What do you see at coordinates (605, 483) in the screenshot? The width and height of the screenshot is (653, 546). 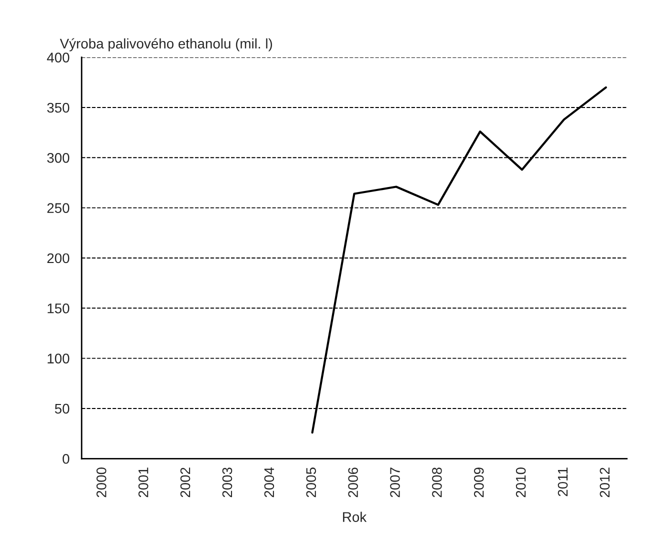 I see `x-tick-label: 2012` at bounding box center [605, 483].